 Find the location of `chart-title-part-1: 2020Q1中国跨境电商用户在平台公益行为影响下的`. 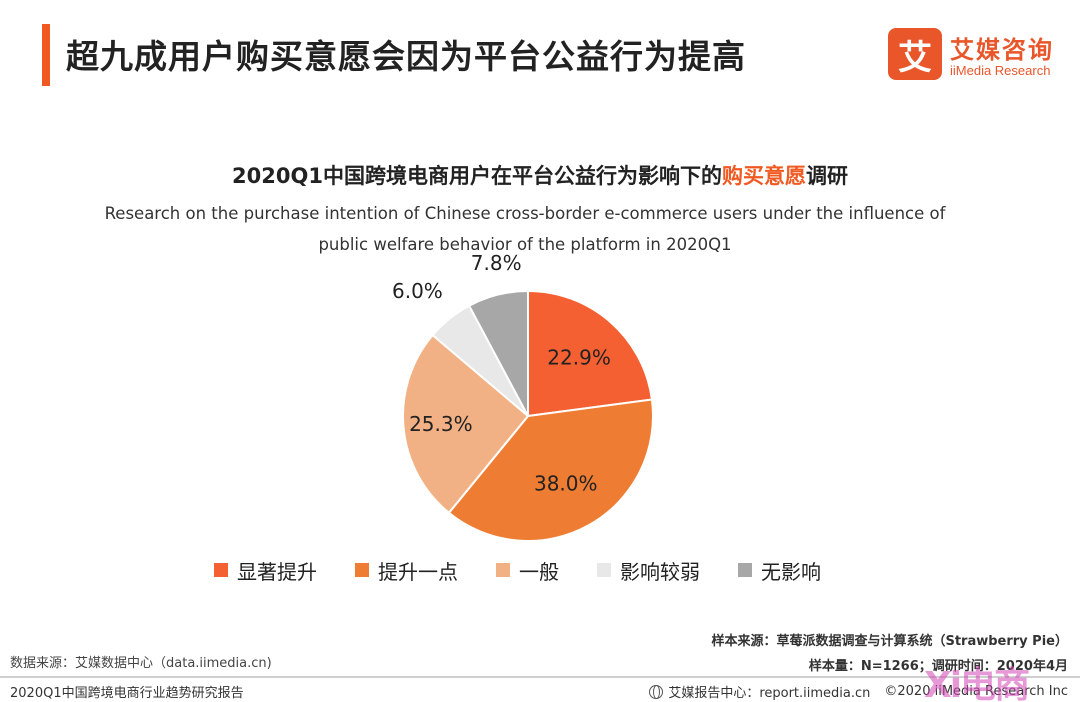

chart-title-part-1: 2020Q1中国跨境电商用户在平台公益行为影响下的 is located at coordinates (477, 176).